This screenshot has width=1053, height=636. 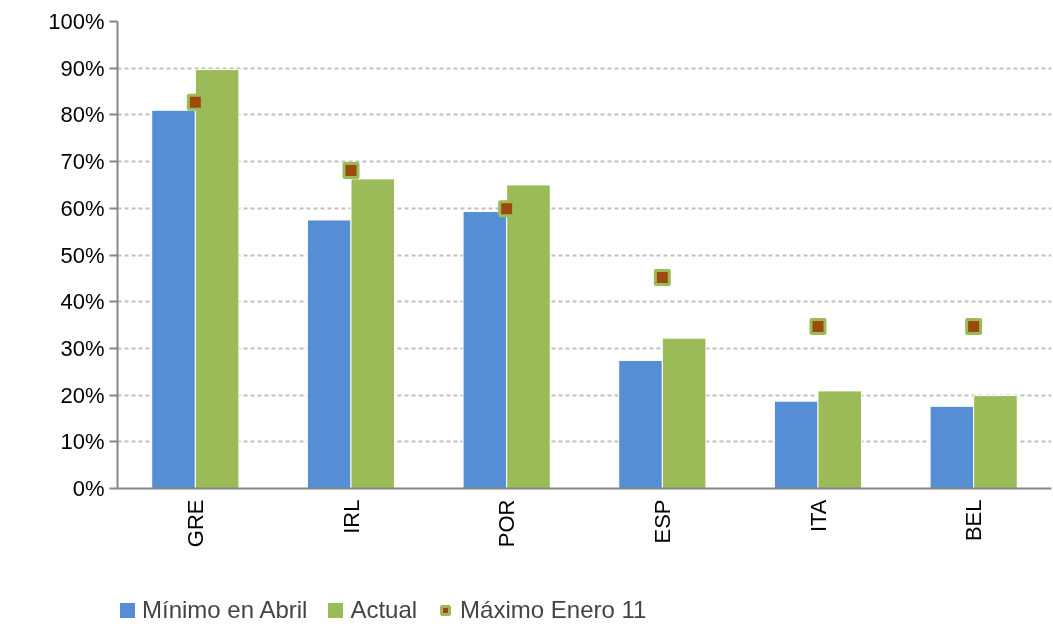 I want to click on x-tick-label: ITA, so click(x=818, y=516).